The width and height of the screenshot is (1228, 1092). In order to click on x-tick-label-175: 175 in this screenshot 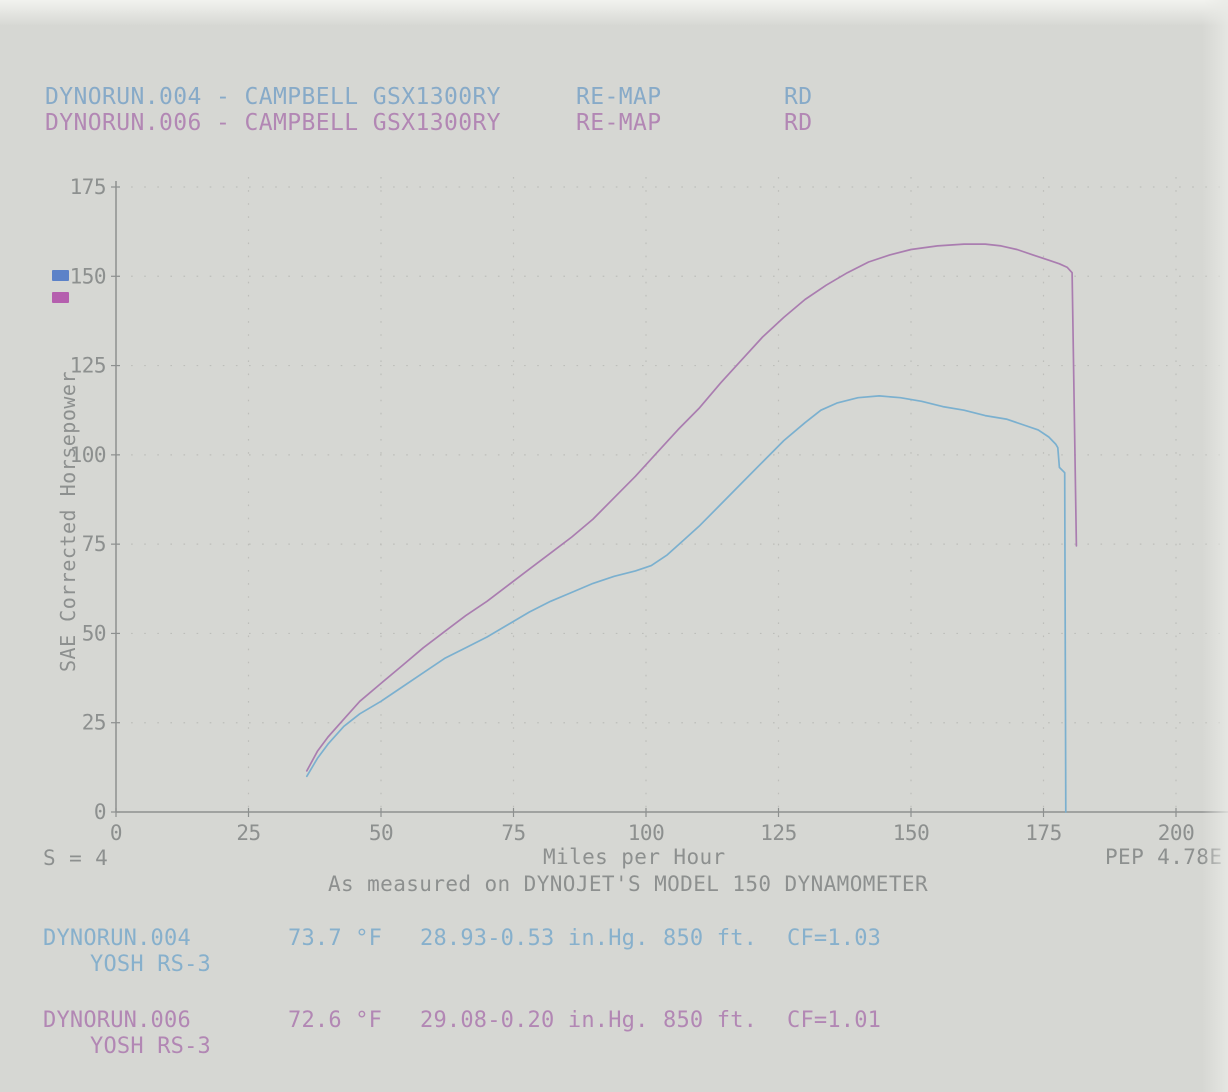, I will do `click(1043, 833)`.